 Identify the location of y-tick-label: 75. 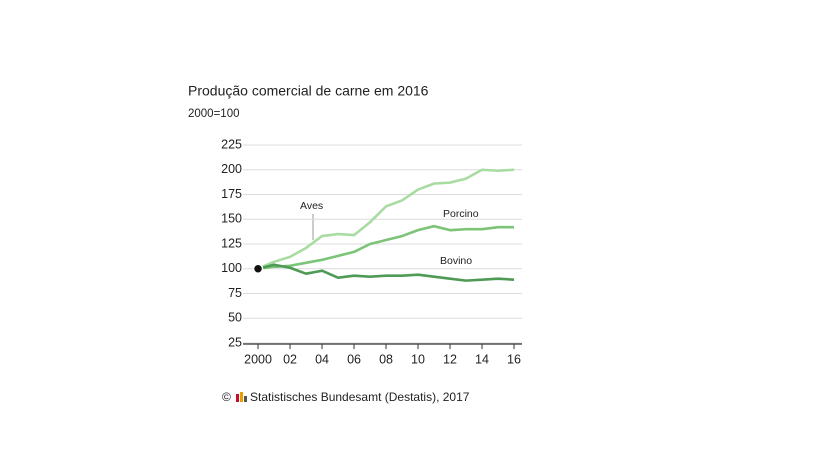
(235, 293).